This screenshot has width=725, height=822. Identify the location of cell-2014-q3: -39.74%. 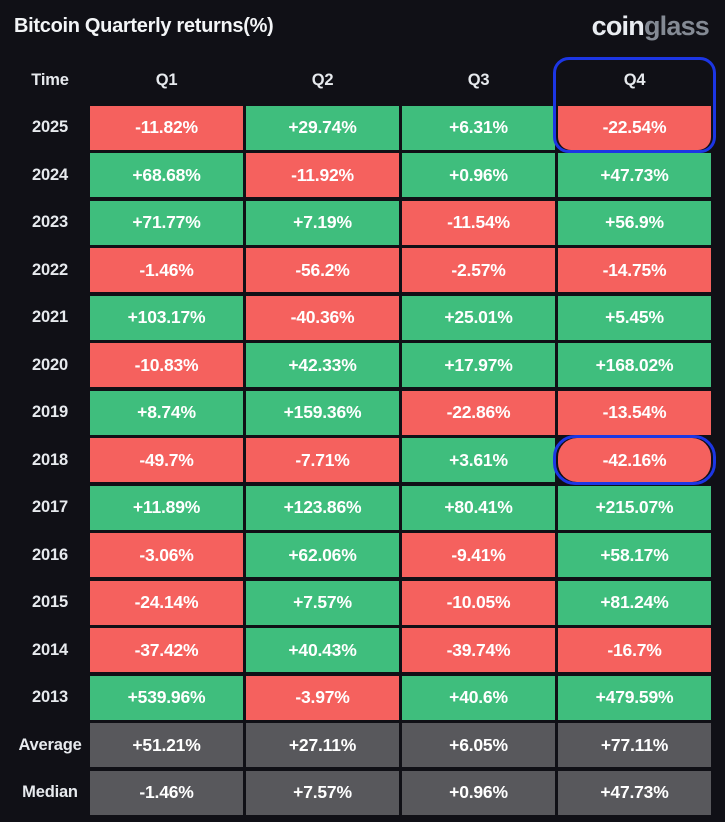
(478, 650).